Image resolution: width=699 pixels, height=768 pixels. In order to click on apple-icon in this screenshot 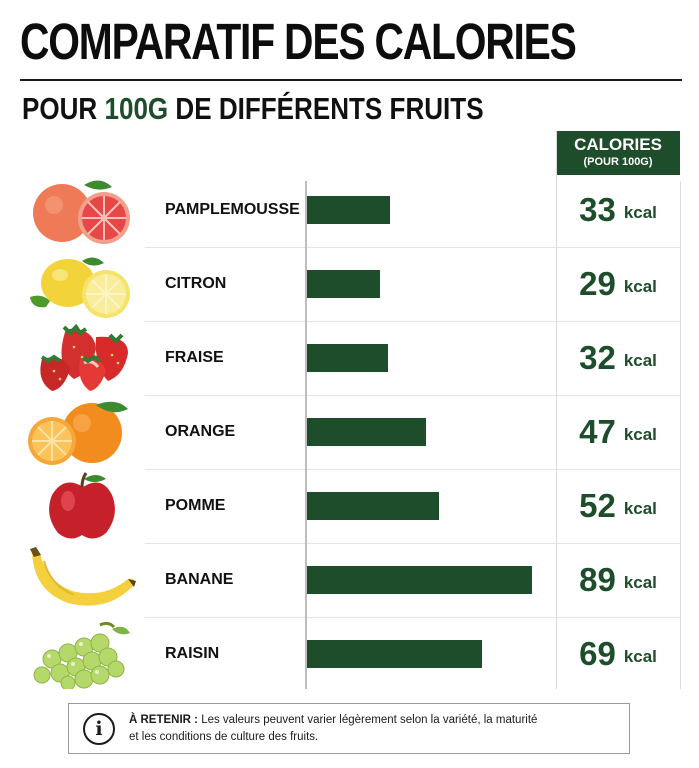, I will do `click(83, 506)`.